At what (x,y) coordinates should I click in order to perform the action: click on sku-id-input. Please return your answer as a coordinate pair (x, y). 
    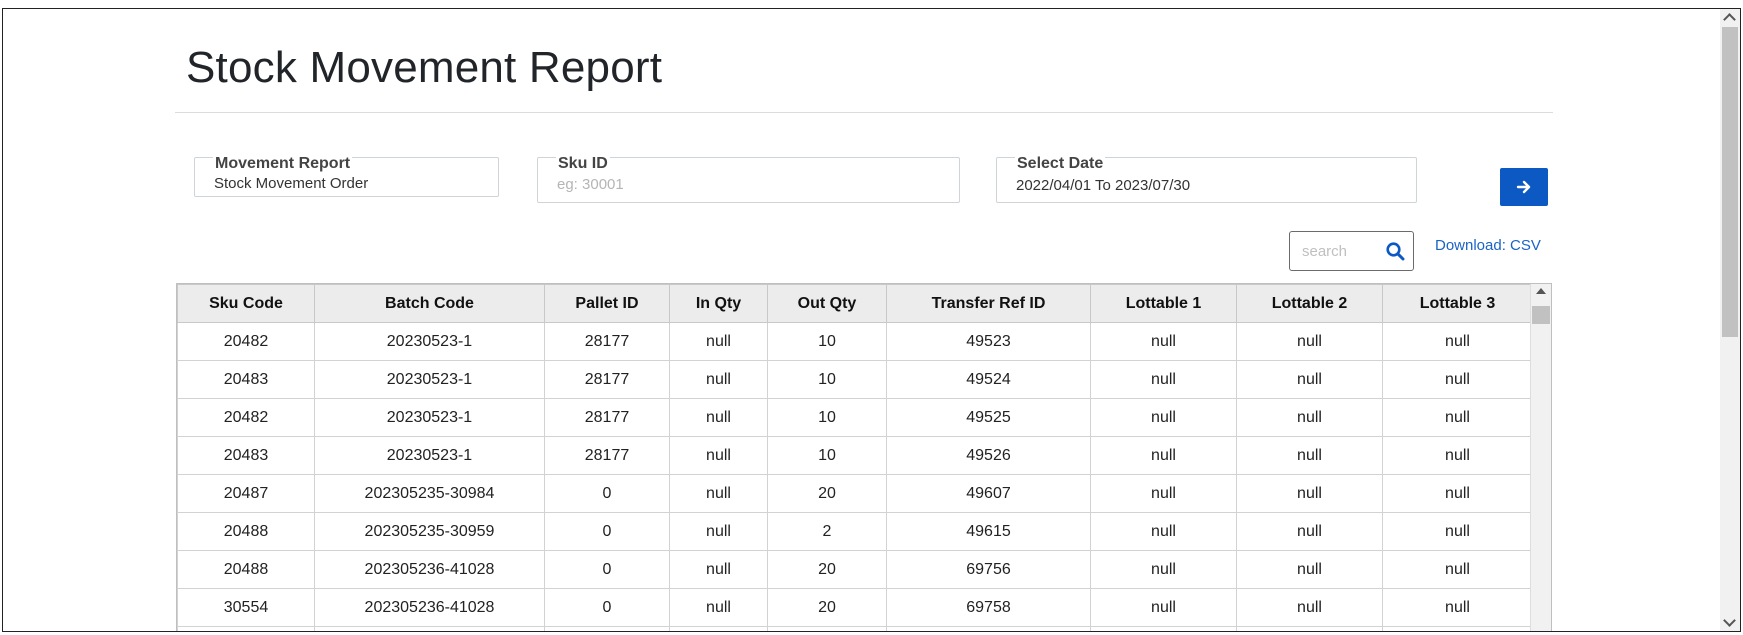
    Looking at the image, I should click on (736, 184).